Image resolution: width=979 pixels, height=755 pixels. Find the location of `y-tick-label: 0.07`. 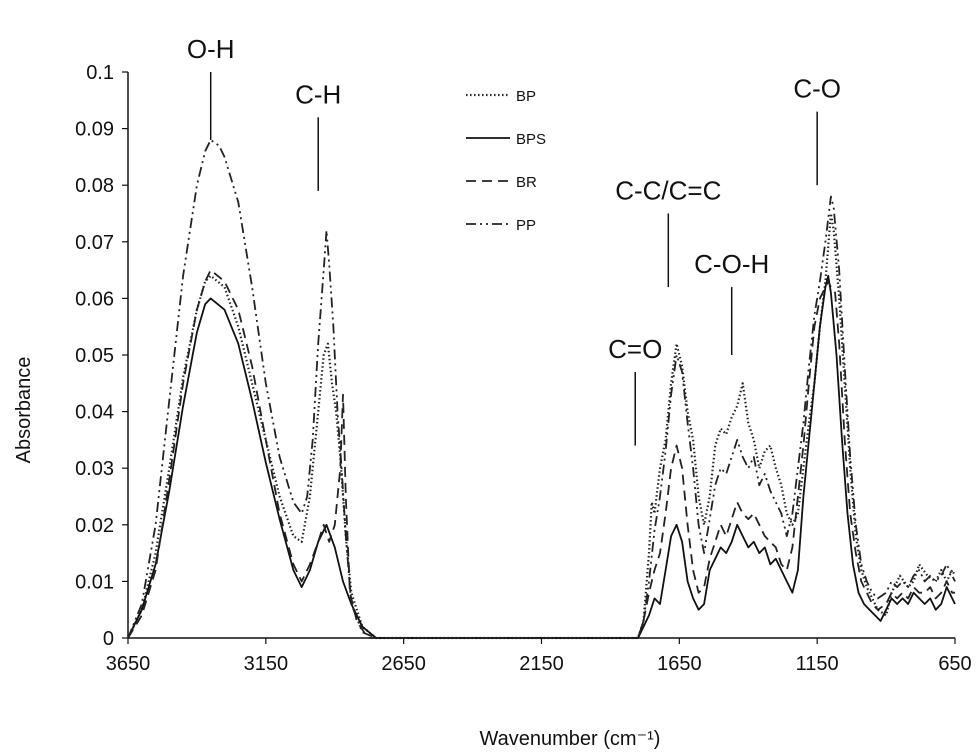

y-tick-label: 0.07 is located at coordinates (94, 243).